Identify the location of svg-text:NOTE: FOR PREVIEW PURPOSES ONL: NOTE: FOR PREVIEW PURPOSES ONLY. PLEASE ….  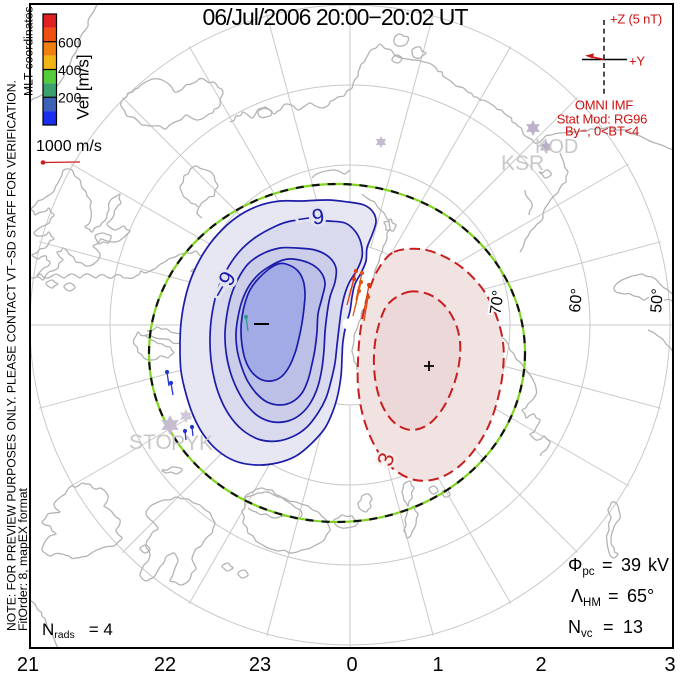
(12, 355).